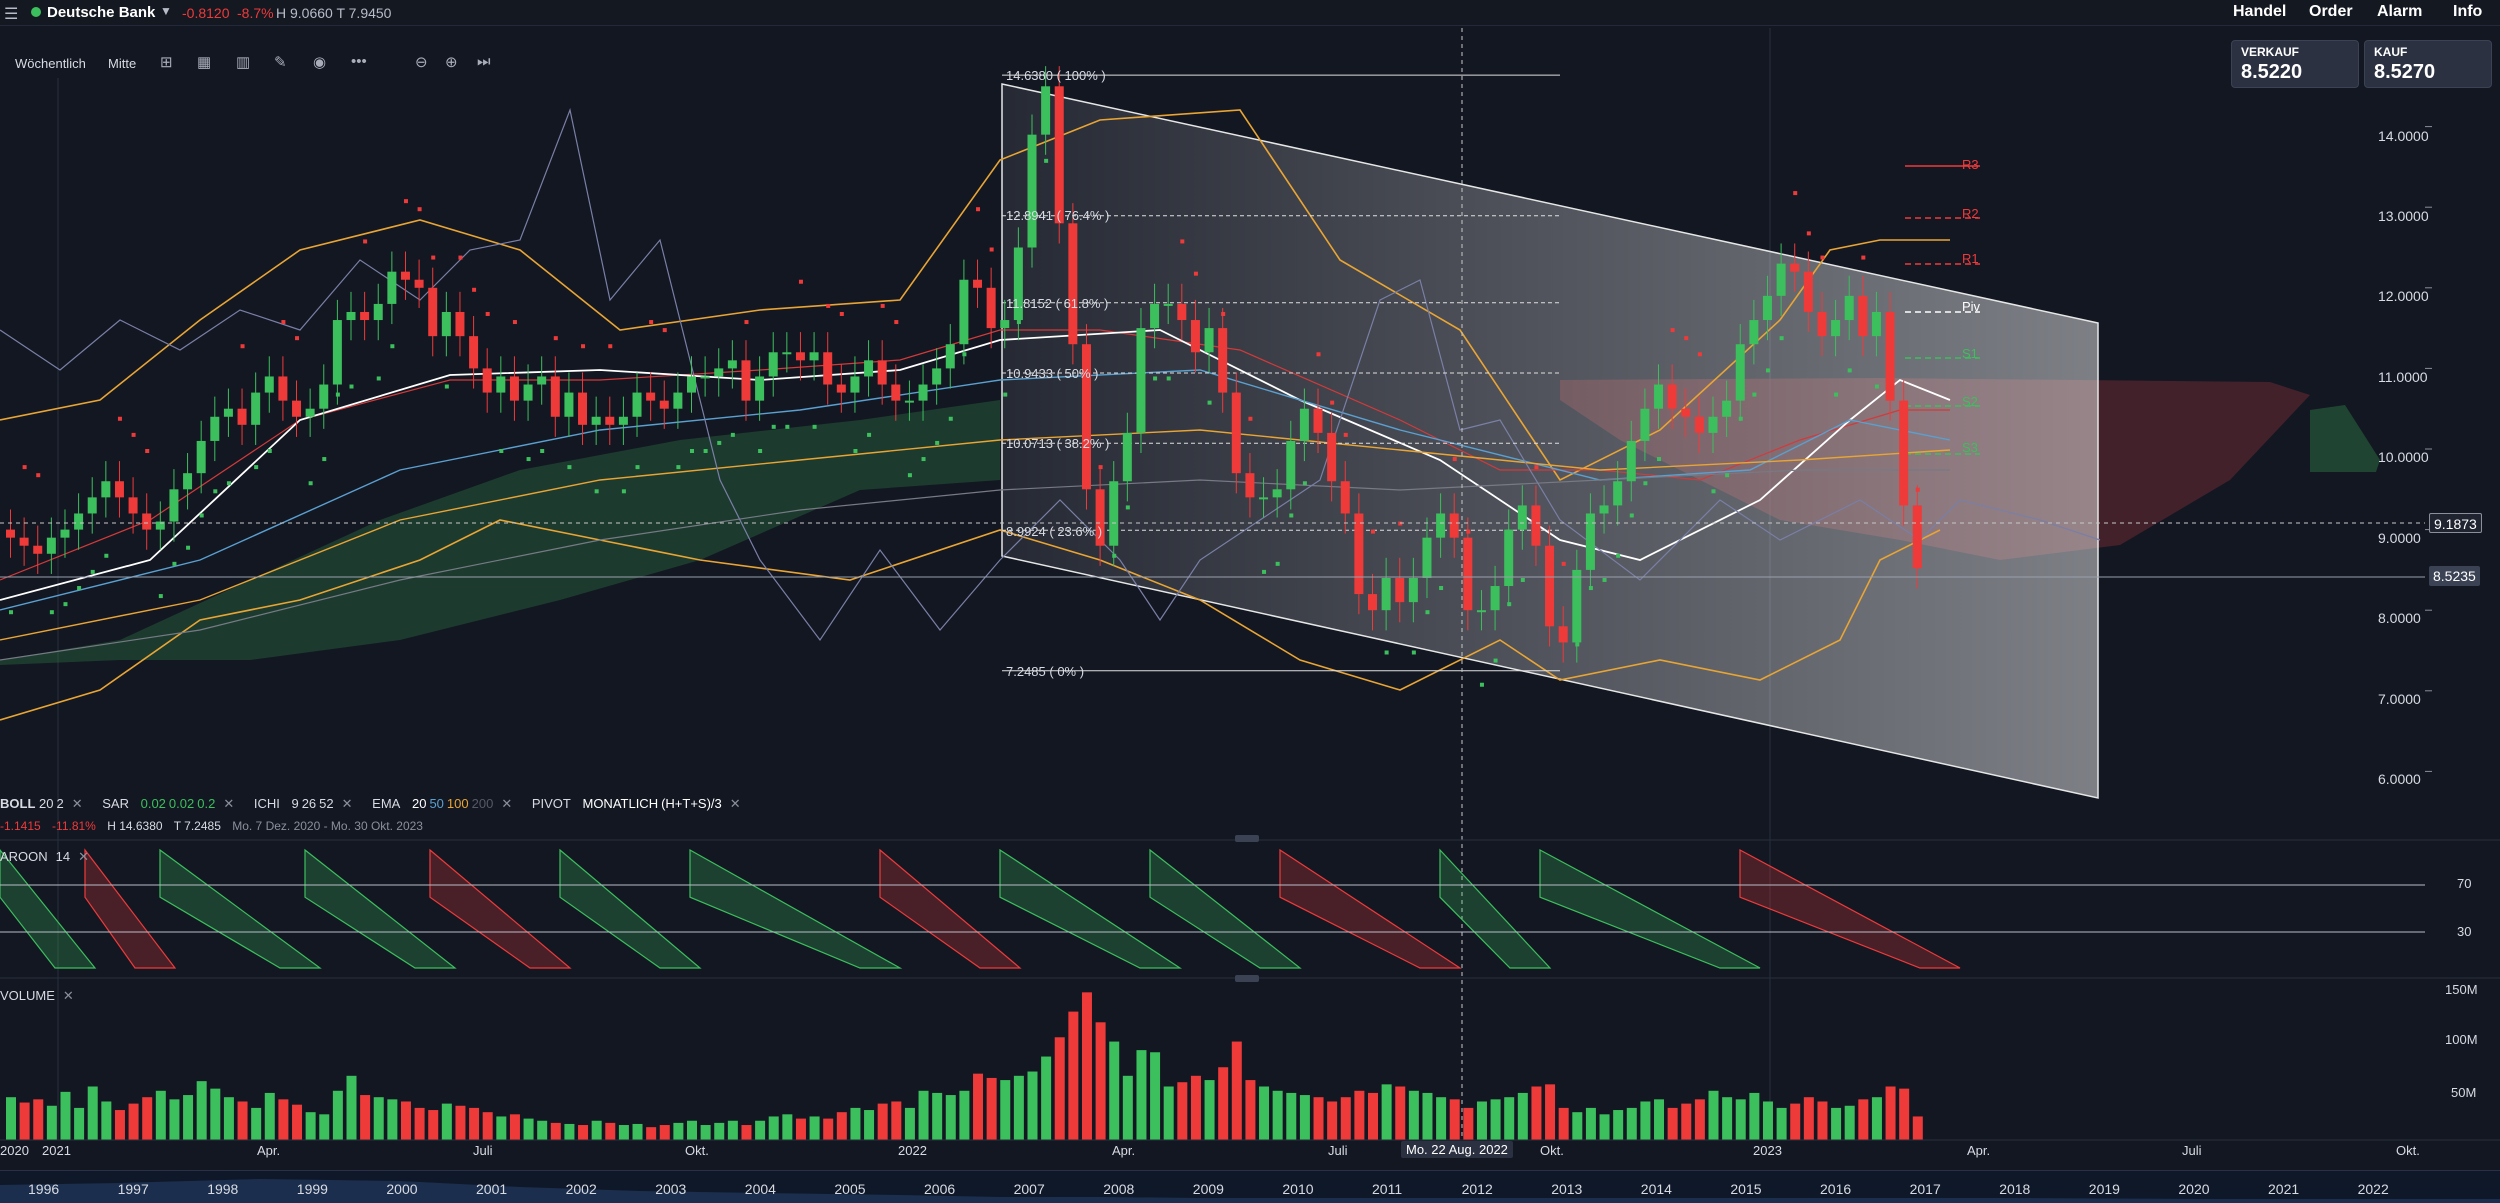 This screenshot has width=2500, height=1203. I want to click on sell-quote-button: VERKAUF 8.5220, so click(2295, 64).